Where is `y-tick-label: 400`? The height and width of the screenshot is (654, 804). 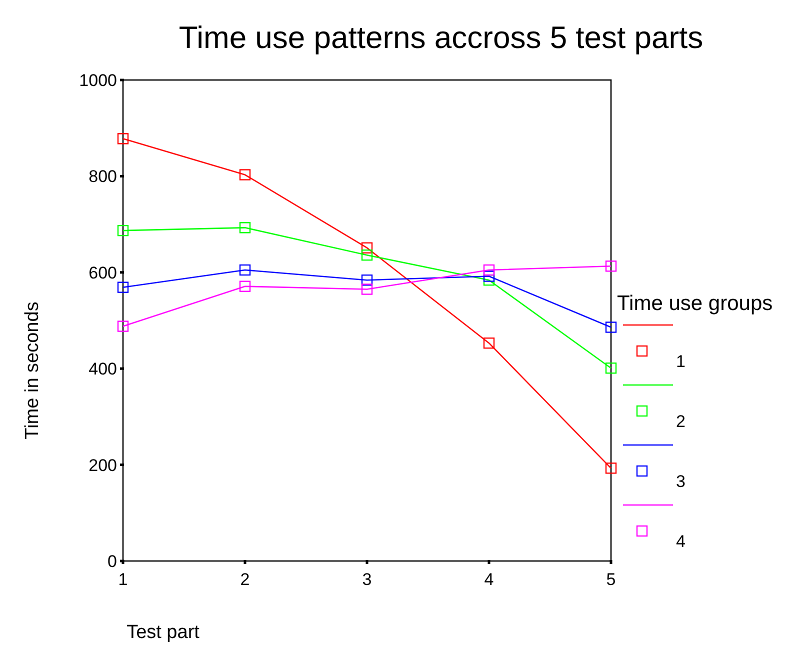 y-tick-label: 400 is located at coordinates (102, 369).